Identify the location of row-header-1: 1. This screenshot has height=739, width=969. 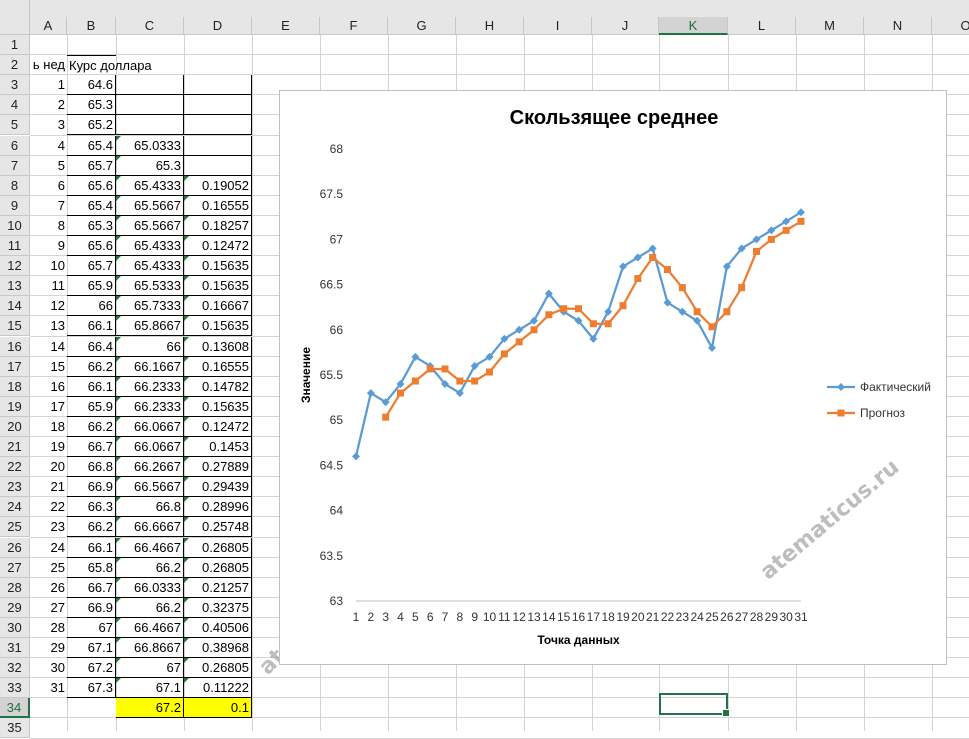
(15, 45).